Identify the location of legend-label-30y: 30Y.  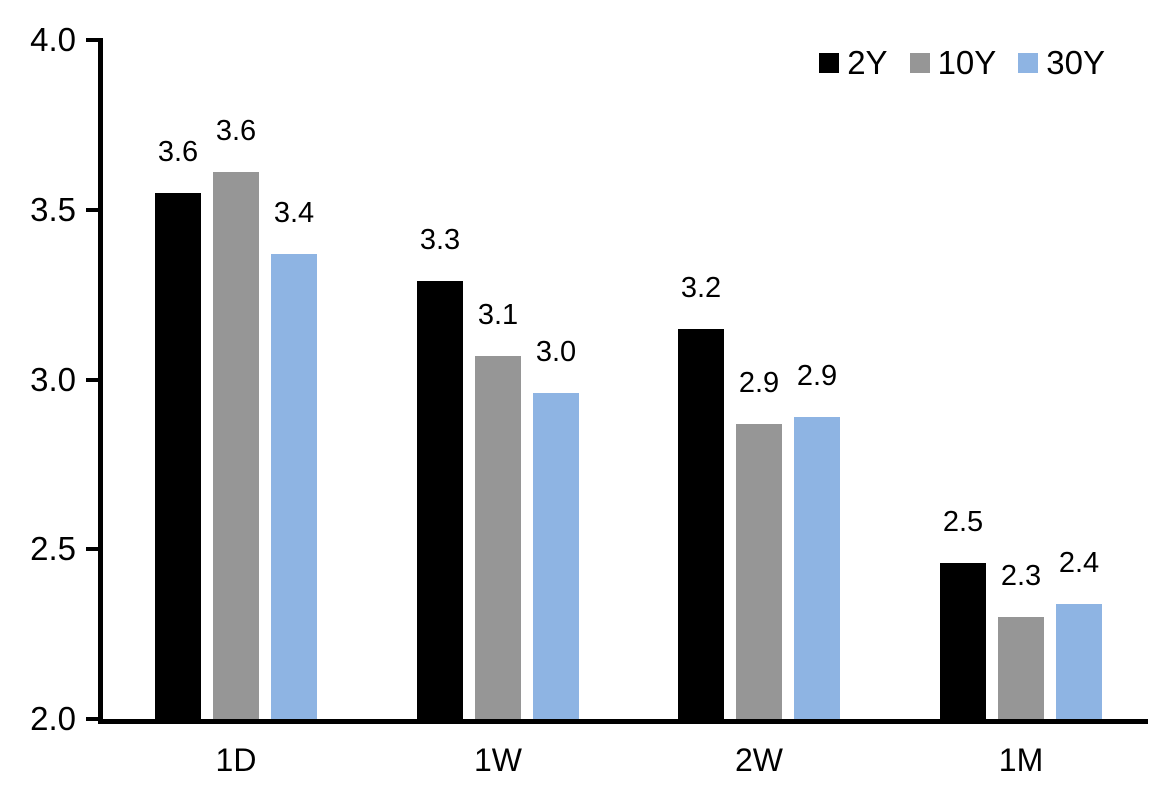
(1075, 62).